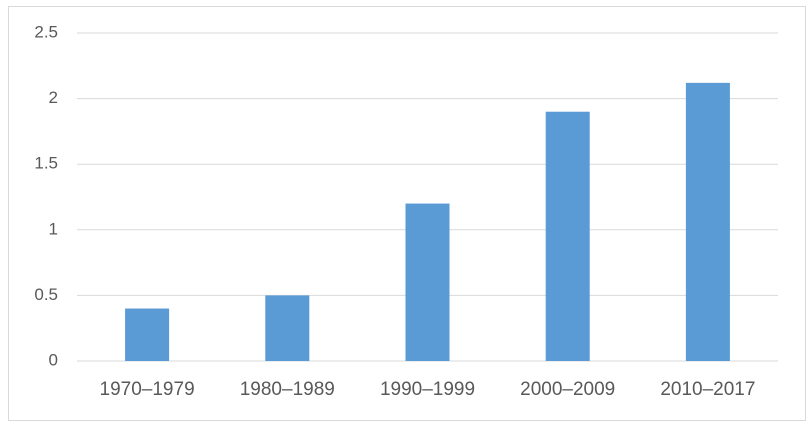 This screenshot has width=812, height=427. What do you see at coordinates (567, 389) in the screenshot?
I see `x-tick-label: 2000–2009` at bounding box center [567, 389].